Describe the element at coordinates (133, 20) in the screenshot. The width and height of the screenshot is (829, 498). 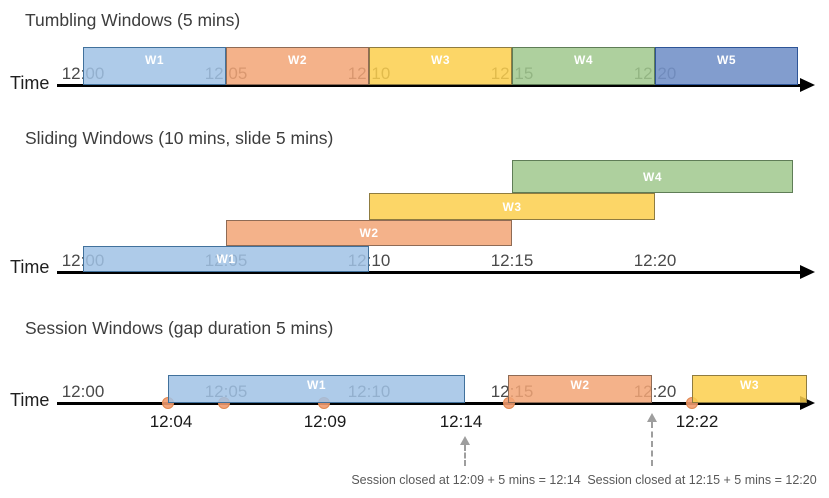
I see `section-title-tumbling-windows: Tumbling Windows (5 mins)` at that location.